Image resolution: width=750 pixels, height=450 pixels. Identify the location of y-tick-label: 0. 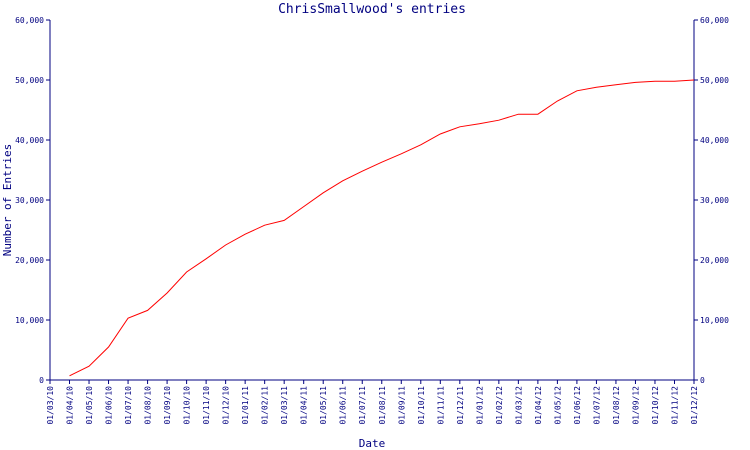
(41, 380).